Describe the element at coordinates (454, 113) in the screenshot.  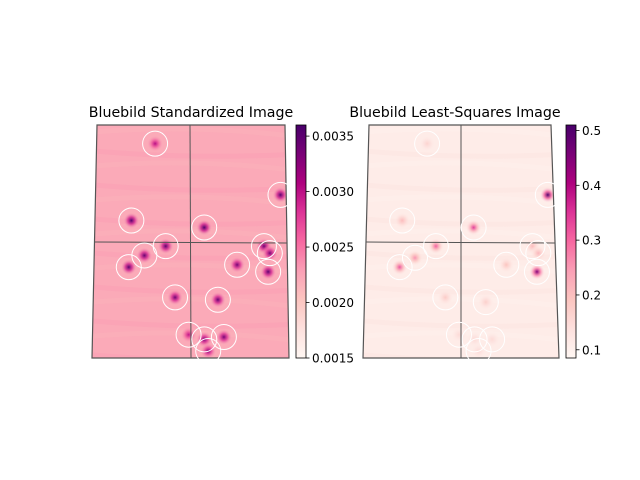
I see `title-least-squares: Bluebild Least-Squares Image` at that location.